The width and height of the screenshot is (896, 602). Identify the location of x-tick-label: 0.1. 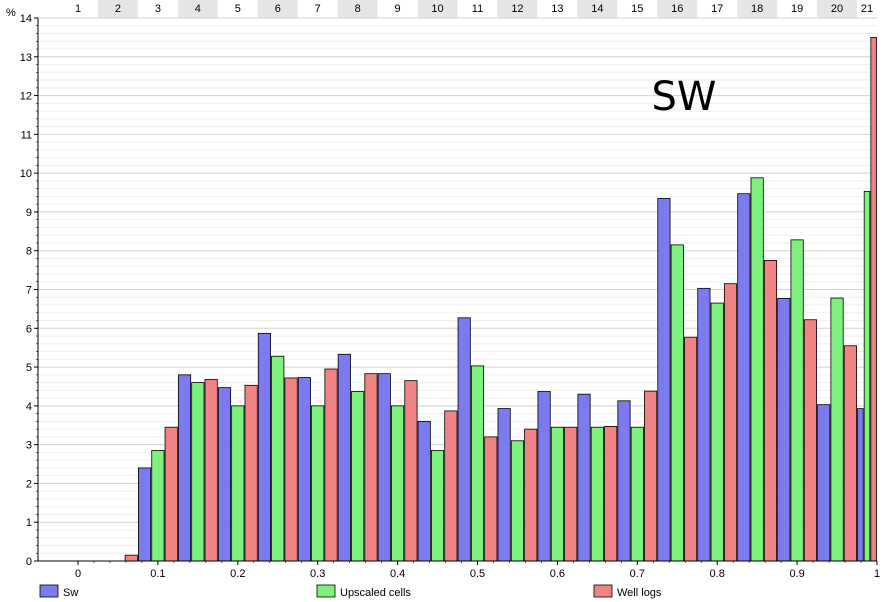
(157, 574).